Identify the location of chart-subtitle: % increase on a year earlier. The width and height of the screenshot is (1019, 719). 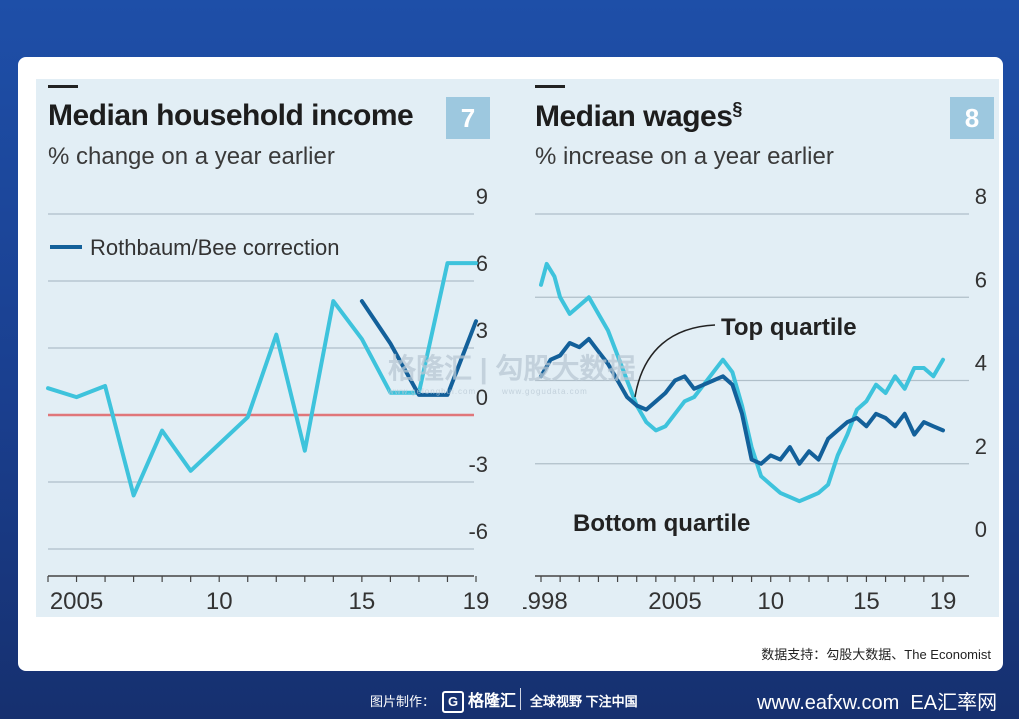
(684, 156).